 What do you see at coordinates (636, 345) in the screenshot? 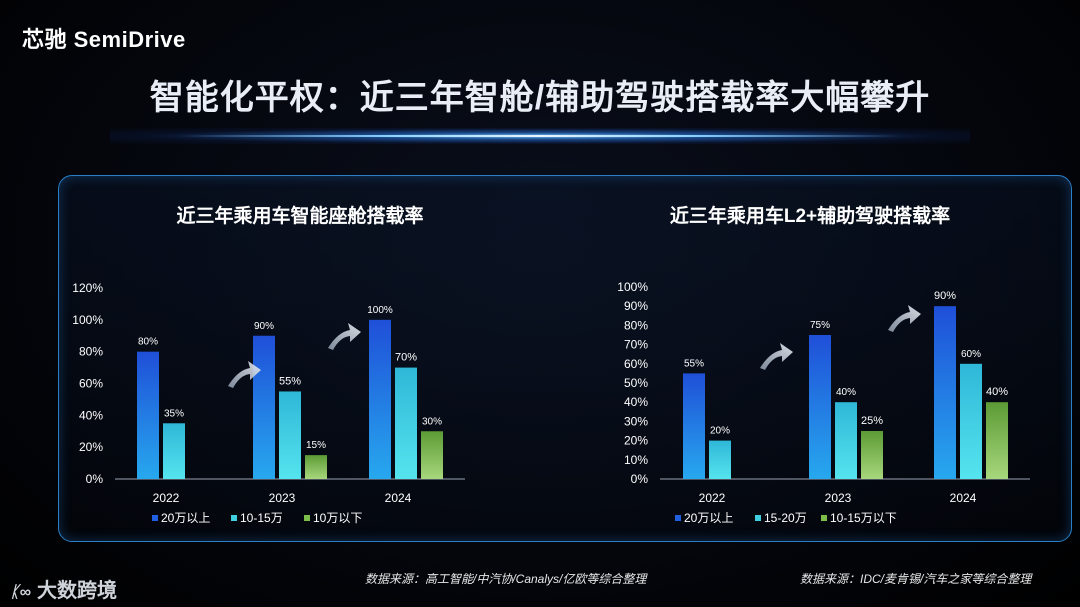
I see `y-tick-label: 70%` at bounding box center [636, 345].